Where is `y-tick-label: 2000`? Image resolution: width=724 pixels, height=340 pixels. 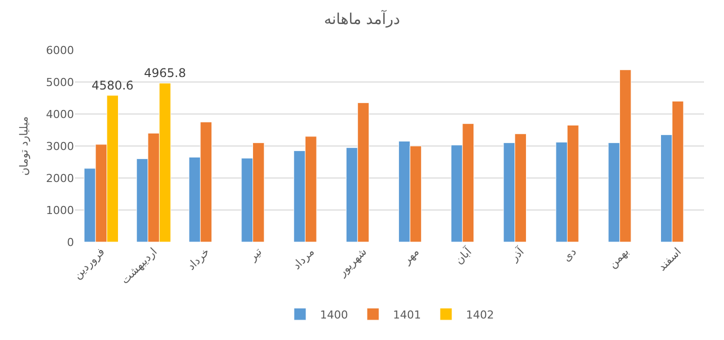 y-tick-label: 2000 is located at coordinates (60, 178).